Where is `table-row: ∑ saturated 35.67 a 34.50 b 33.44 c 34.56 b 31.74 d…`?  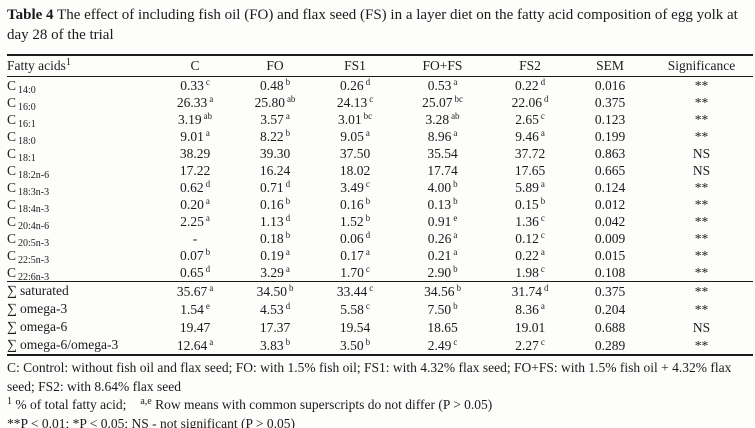
table-row: ∑ saturated 35.67 a 34.50 b 33.44 c 34.56 b 31.74 d… is located at coordinates (380, 290).